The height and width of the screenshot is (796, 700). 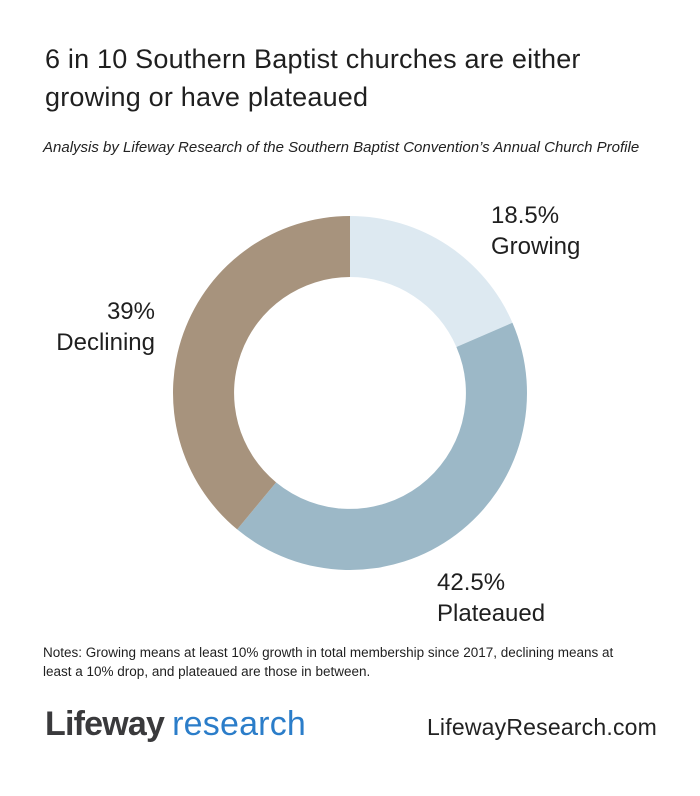 I want to click on segment-name-declining: Declining, so click(x=105, y=342).